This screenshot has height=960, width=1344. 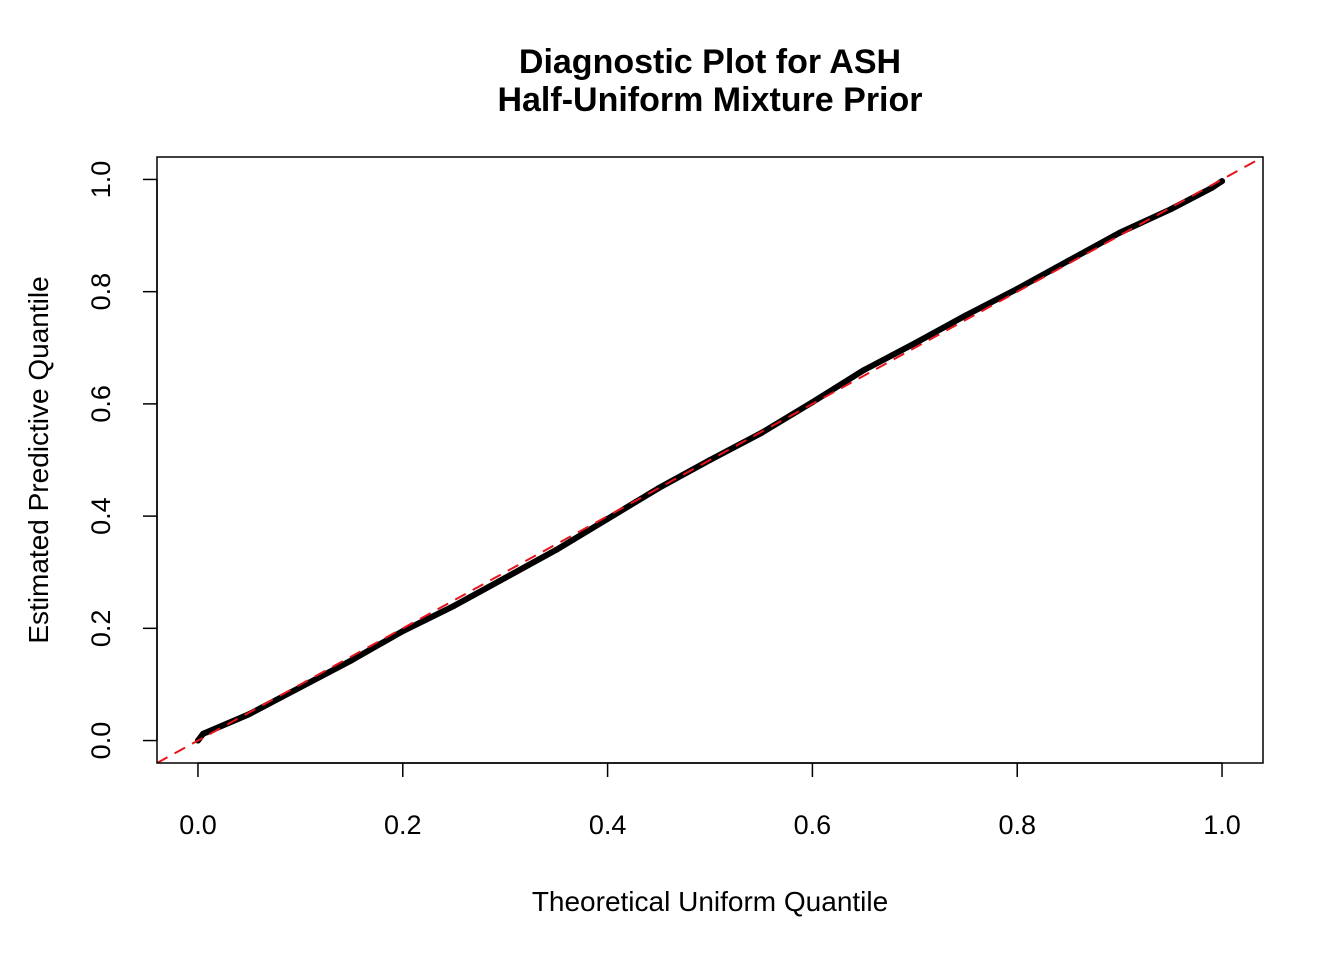 What do you see at coordinates (101, 741) in the screenshot?
I see `y-tick-label: 0.0` at bounding box center [101, 741].